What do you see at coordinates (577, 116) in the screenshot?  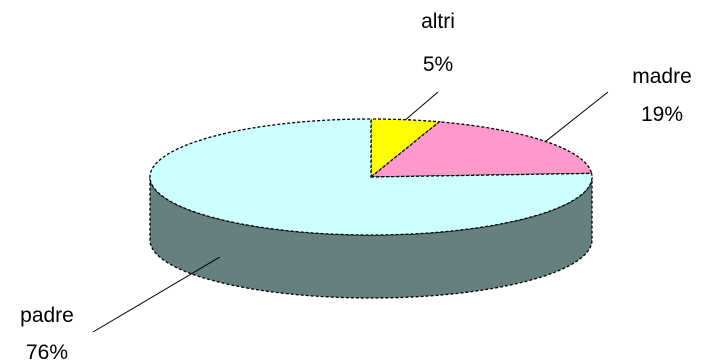 I see `leader-line-madre` at bounding box center [577, 116].